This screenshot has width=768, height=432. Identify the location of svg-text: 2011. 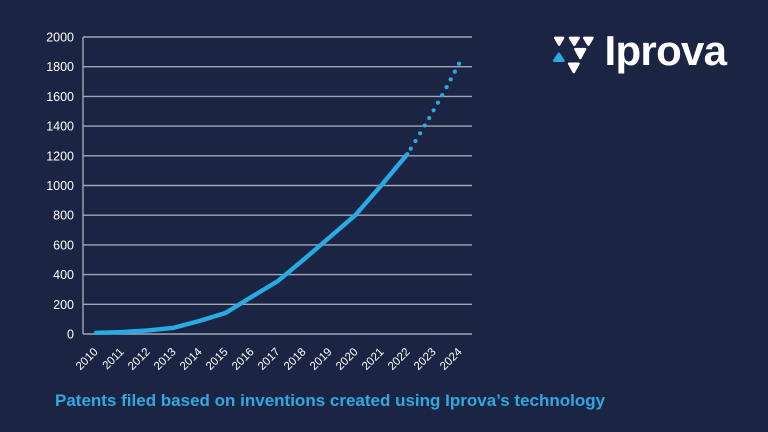
(114, 359).